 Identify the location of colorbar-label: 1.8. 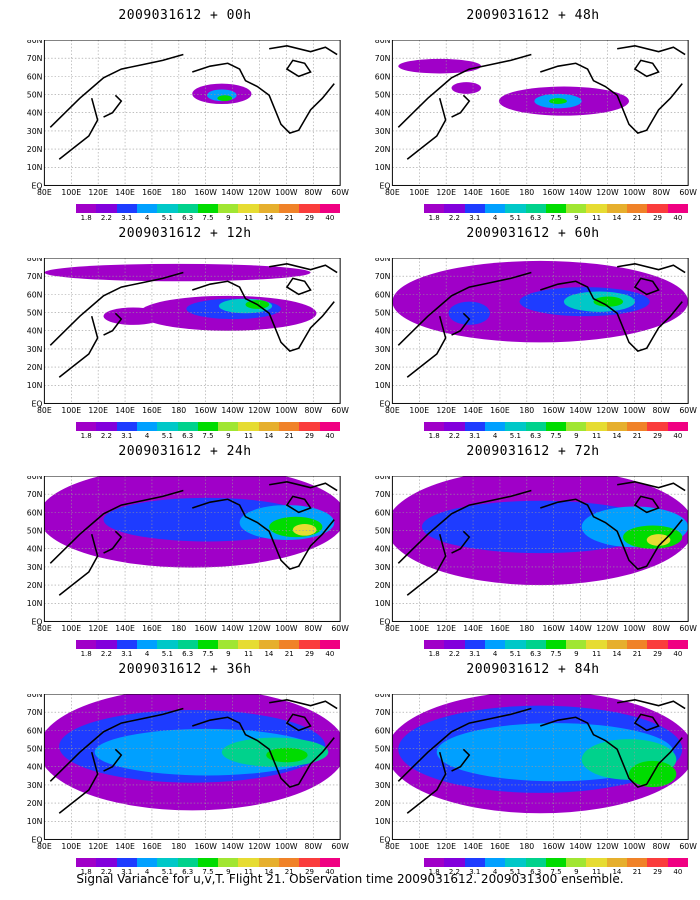
(86, 436).